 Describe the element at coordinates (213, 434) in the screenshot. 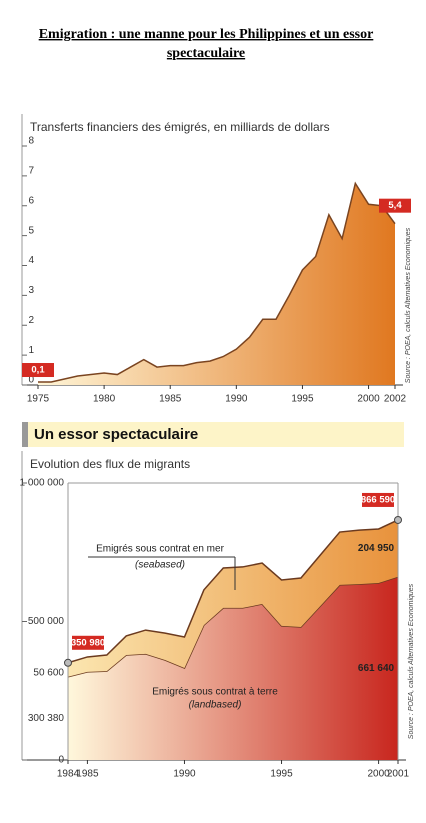

I see `banner-bg` at that location.